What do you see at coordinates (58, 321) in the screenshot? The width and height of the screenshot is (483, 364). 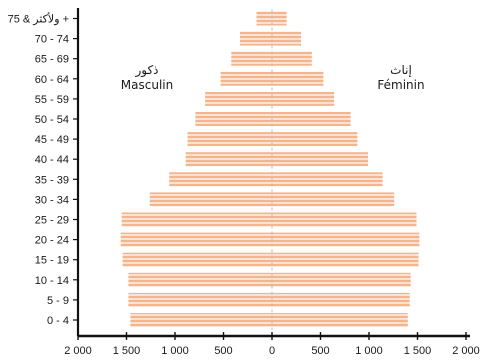 I see `y-tick-label-0: 0 - 4` at bounding box center [58, 321].